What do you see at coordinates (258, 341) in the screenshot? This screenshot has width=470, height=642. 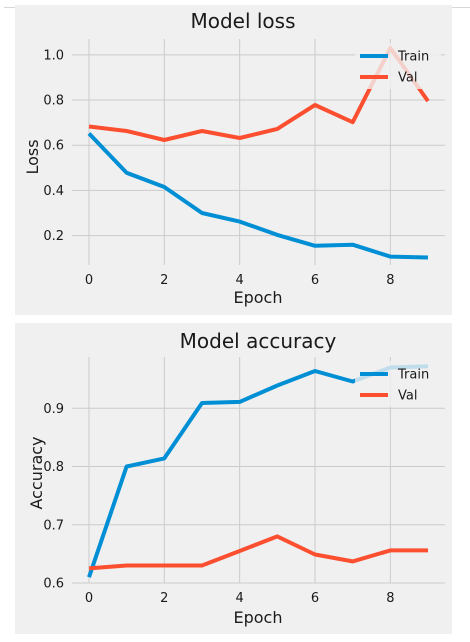 I see `chart-title: Model accuracy` at bounding box center [258, 341].